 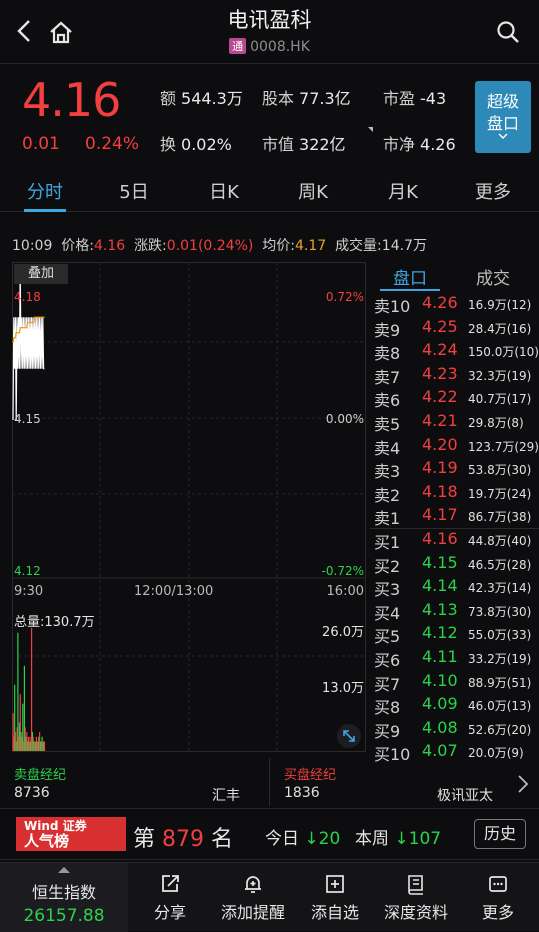 What do you see at coordinates (27, 419) in the screenshot?
I see `y-tick-mid: 4.15` at bounding box center [27, 419].